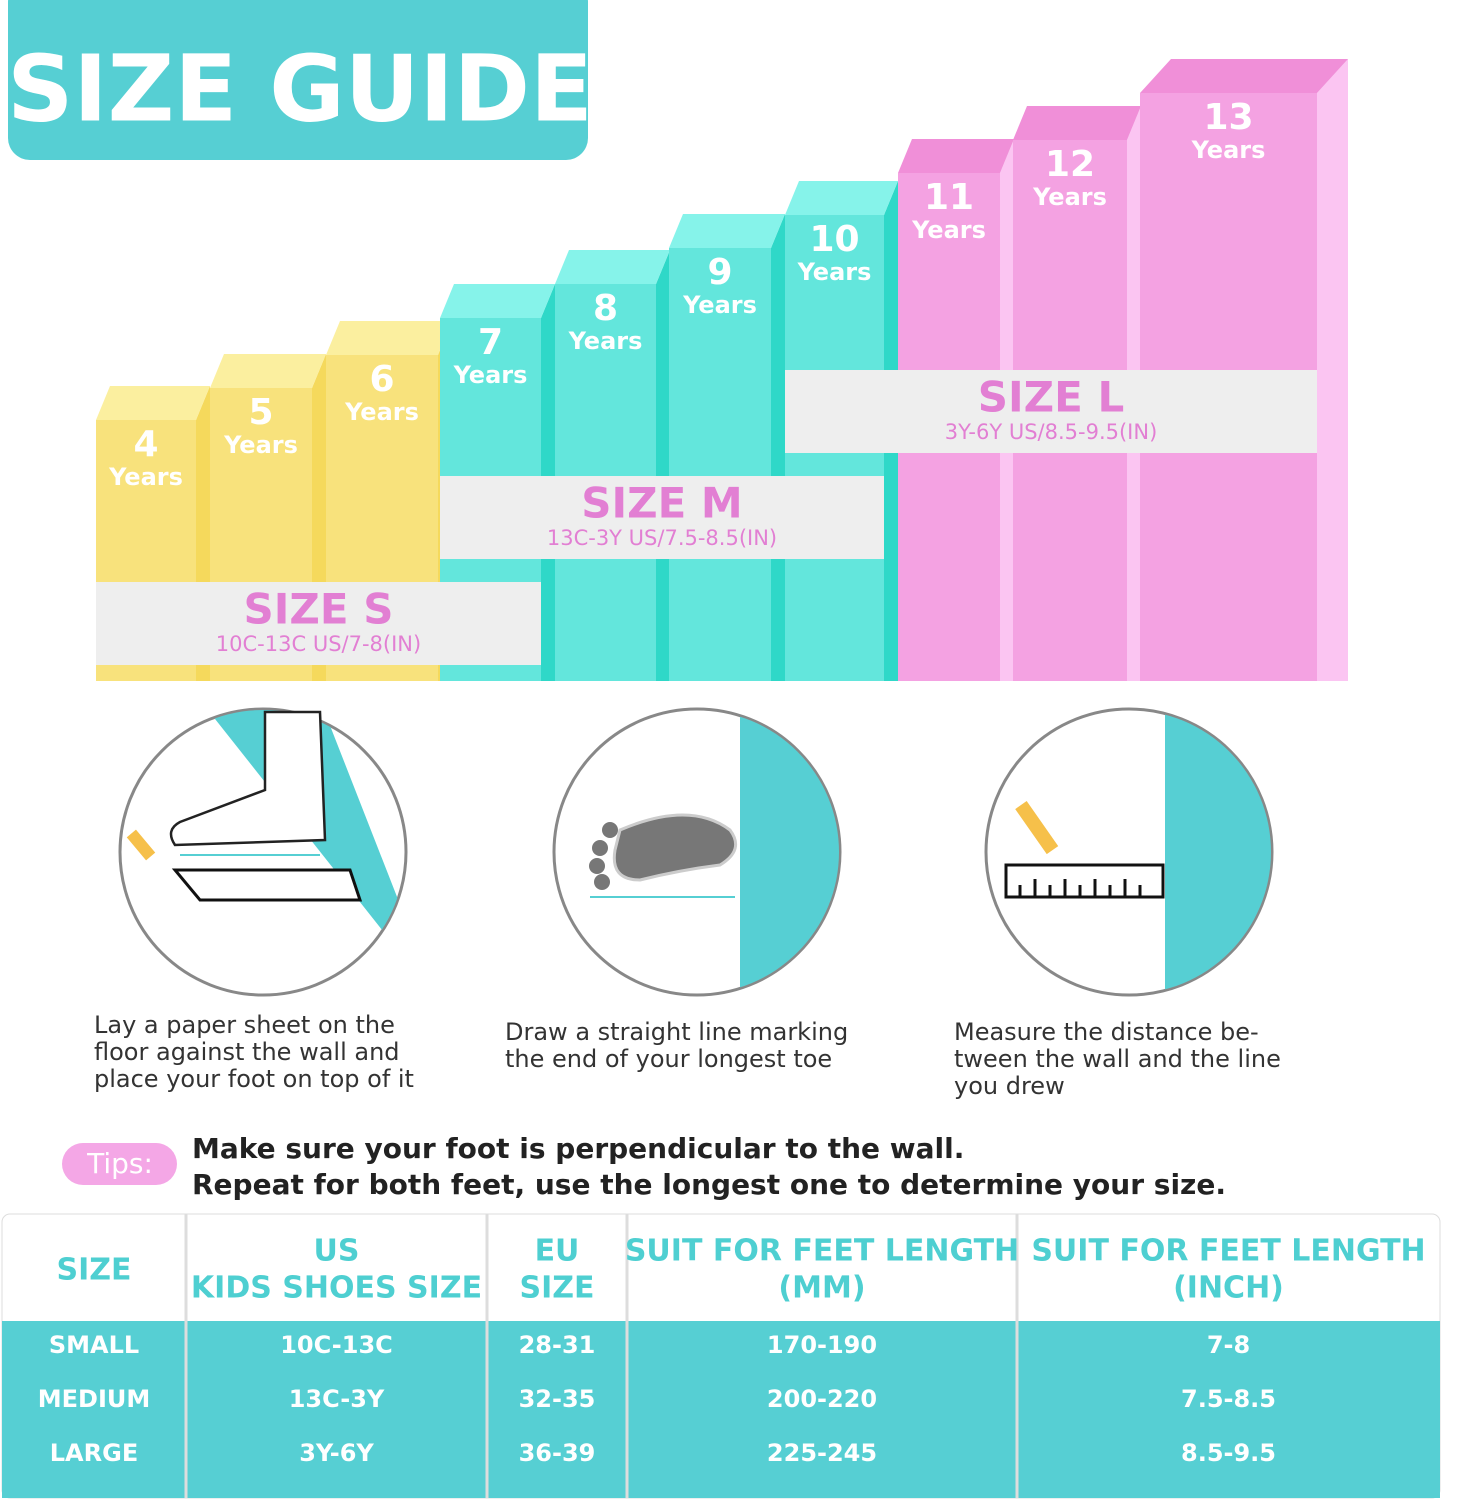  What do you see at coordinates (300, 88) in the screenshot?
I see `title: SIZE GUIDE` at bounding box center [300, 88].